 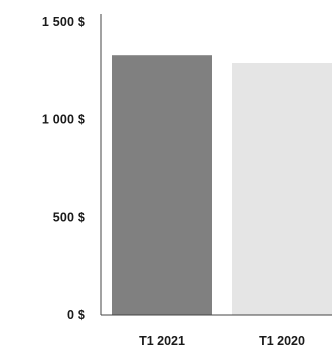 What do you see at coordinates (63, 168) in the screenshot?
I see `y-axis-ticks: 0 $ 500 $ 1 000 $ 1 500 $` at bounding box center [63, 168].